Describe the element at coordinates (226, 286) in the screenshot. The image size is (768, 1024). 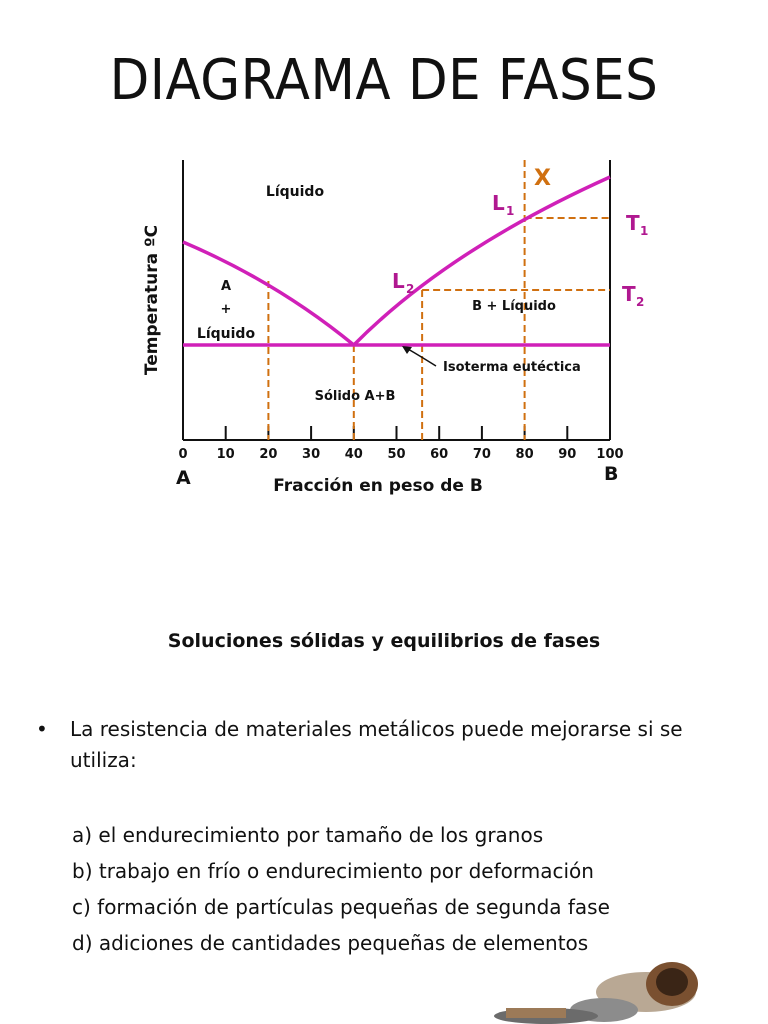
I see `region-a: A` at that location.